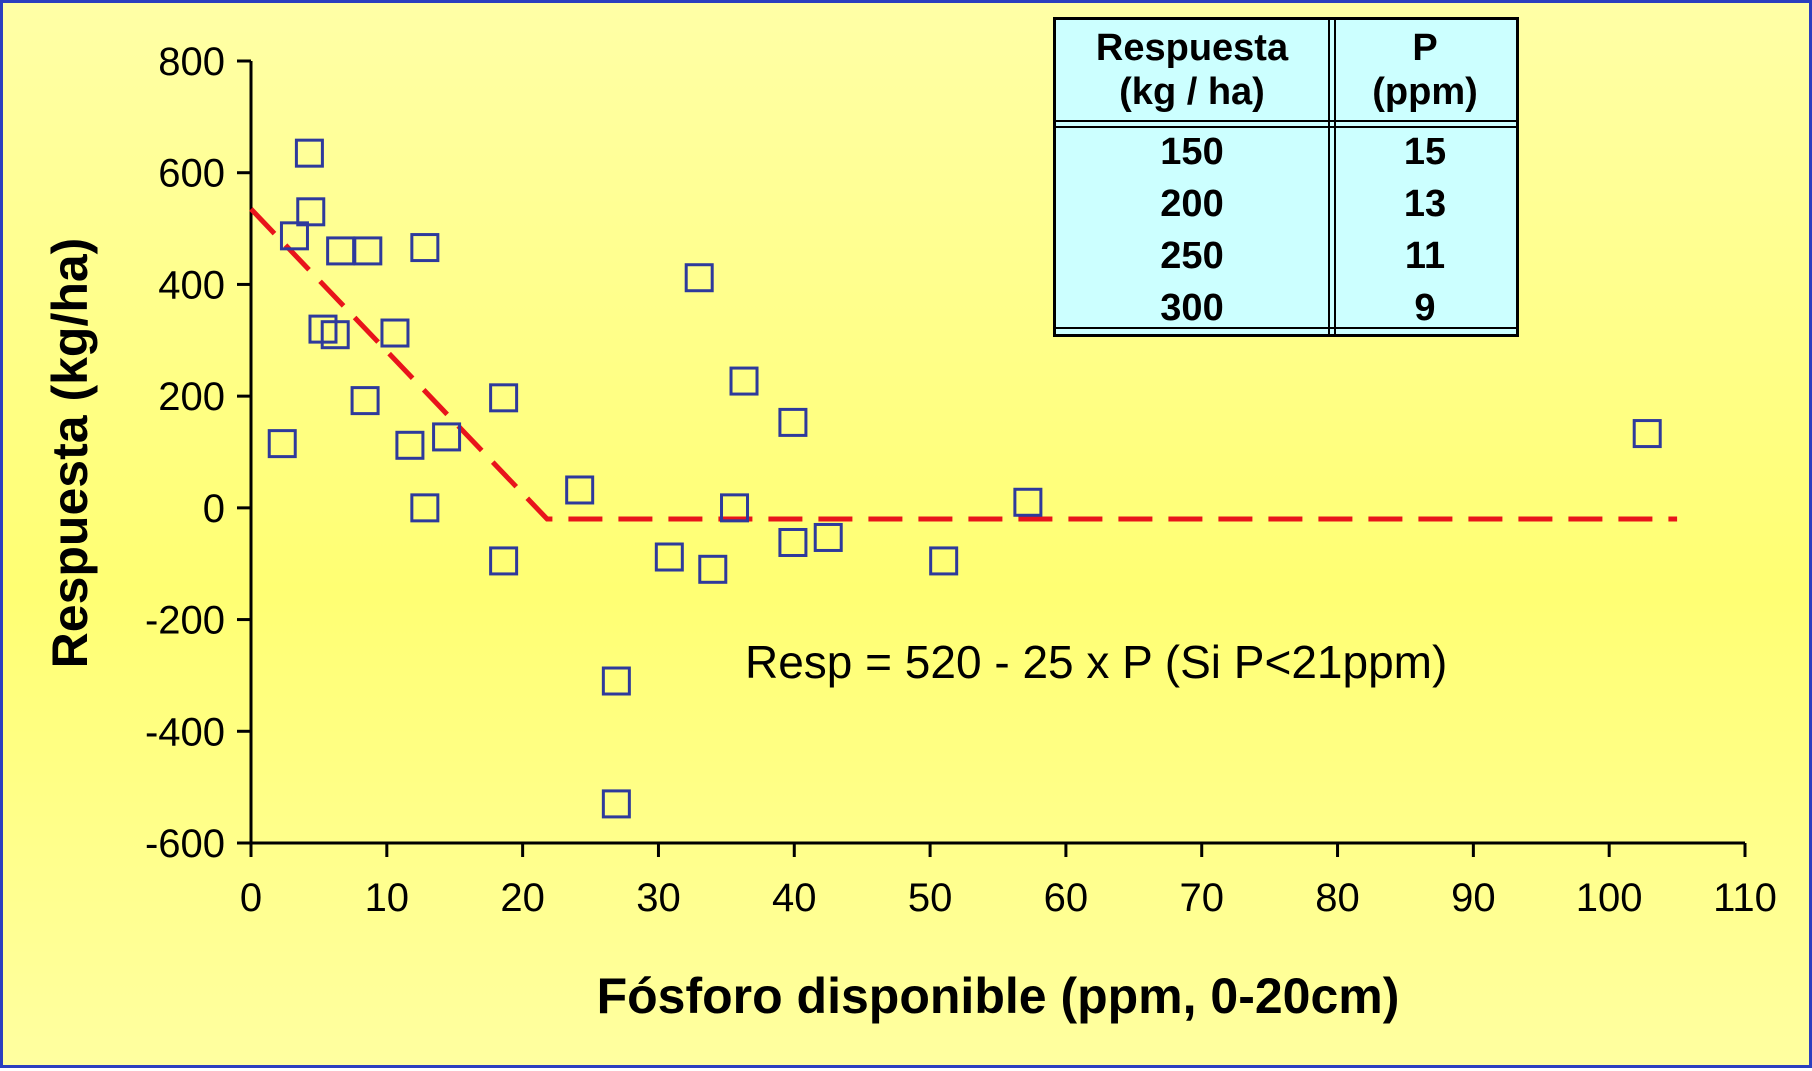  What do you see at coordinates (191, 62) in the screenshot?
I see `y-tick-label: 800` at bounding box center [191, 62].